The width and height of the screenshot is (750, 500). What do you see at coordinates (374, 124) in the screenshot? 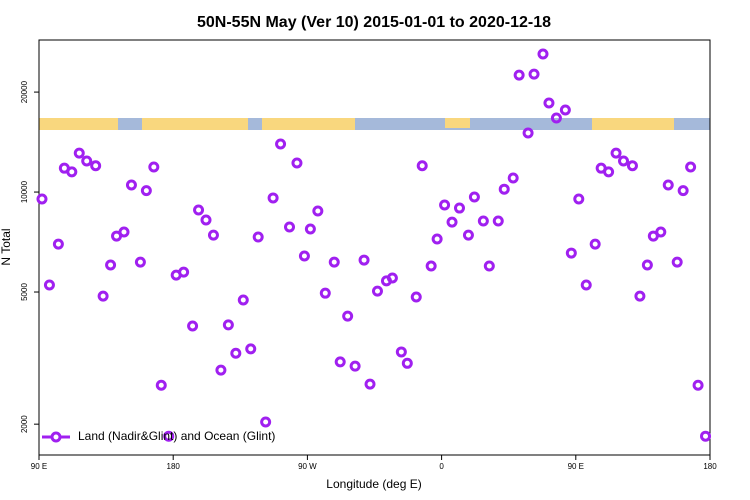
I see `land-ocean-strip` at bounding box center [374, 124].